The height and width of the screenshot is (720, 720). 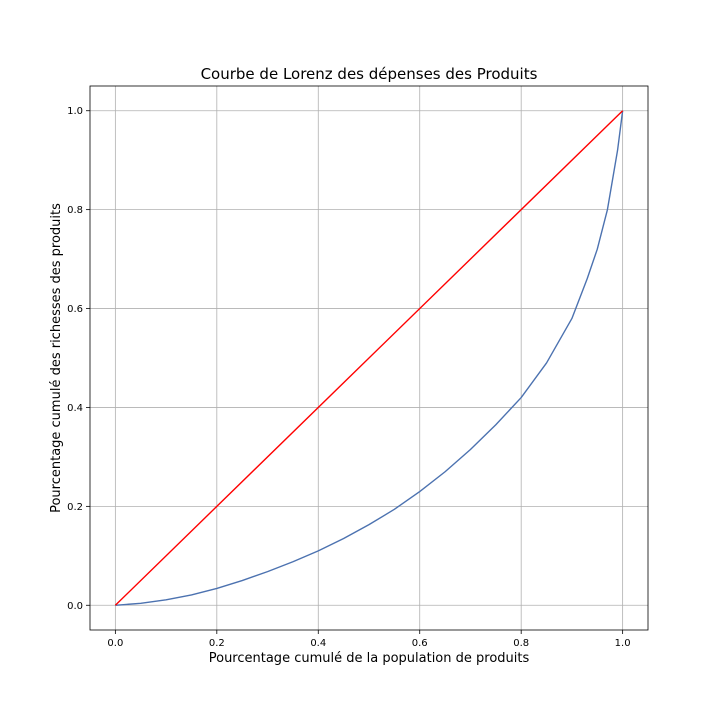 I want to click on x-tick-label: 0.6, so click(x=420, y=643).